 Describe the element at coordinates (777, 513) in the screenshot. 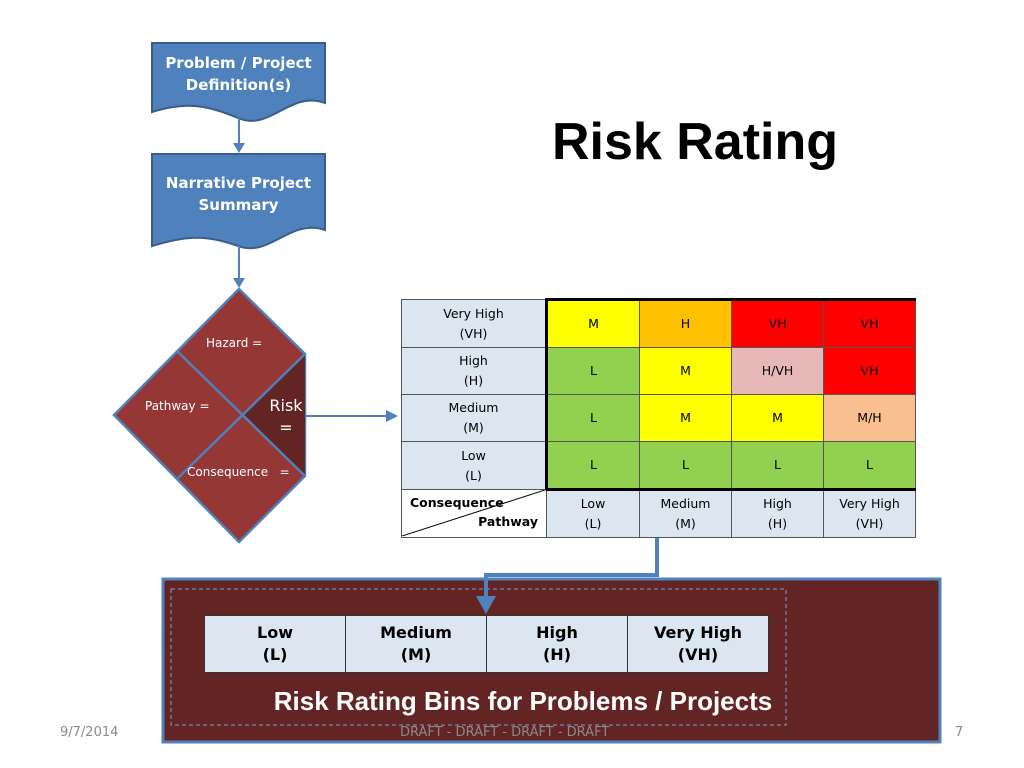

I see `column-header-high: High (H)` at that location.